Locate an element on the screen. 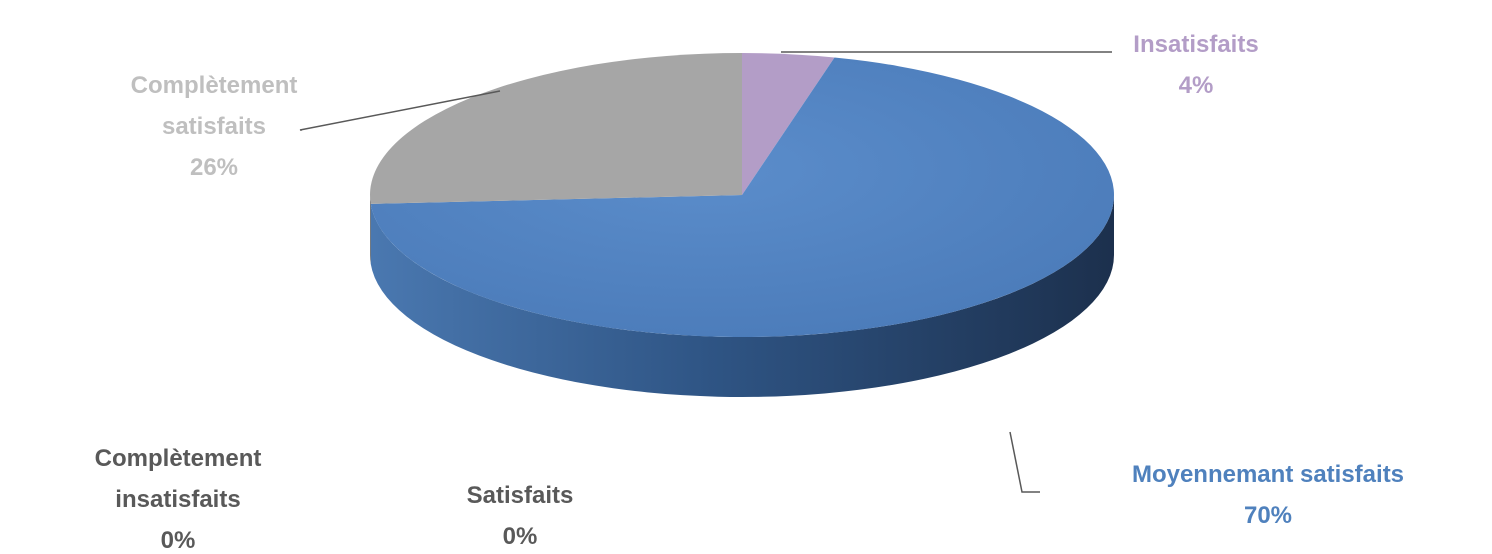 This screenshot has width=1492, height=554. data-label-4: Complètement satisfaits 26% is located at coordinates (214, 126).